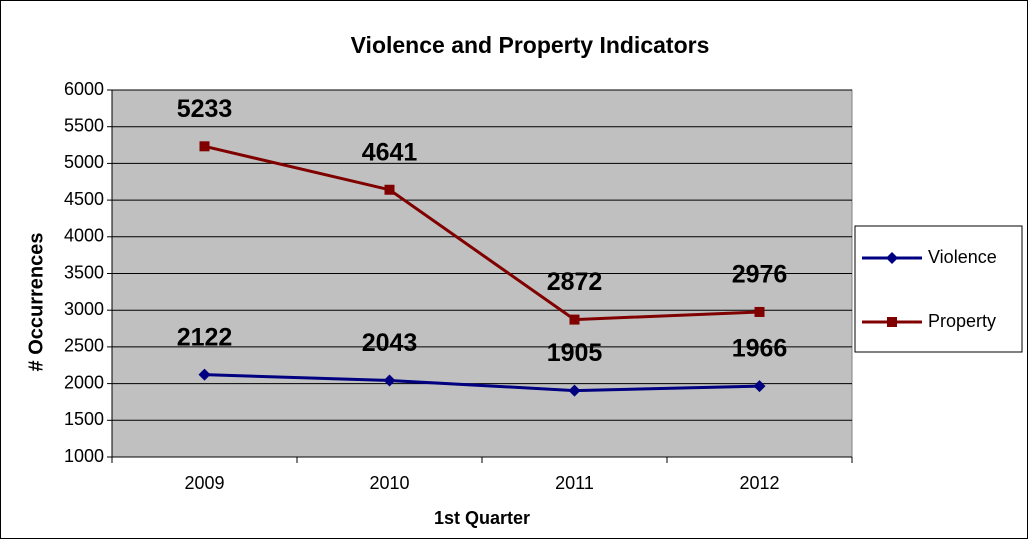  Describe the element at coordinates (482, 518) in the screenshot. I see `x-axis-label: 1st Quarter` at that location.